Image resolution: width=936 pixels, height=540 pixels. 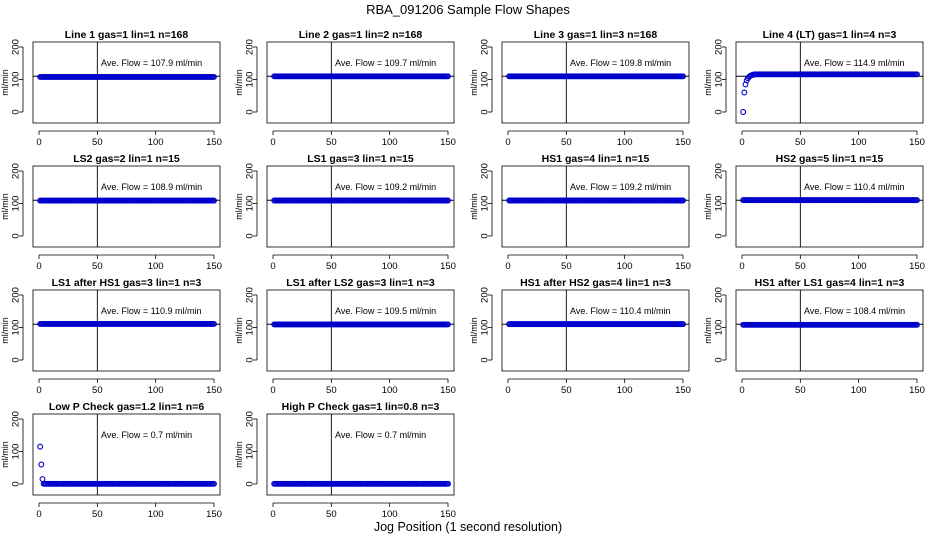 What do you see at coordinates (830, 159) in the screenshot?
I see `panel-title: HS2 gas=5 lin=1 n=15` at bounding box center [830, 159].